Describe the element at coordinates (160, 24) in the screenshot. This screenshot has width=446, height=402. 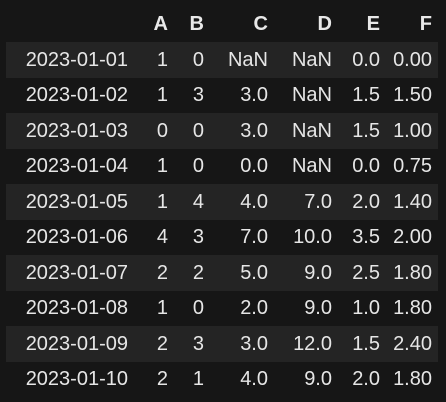
I see `column-header-a: A` at that location.